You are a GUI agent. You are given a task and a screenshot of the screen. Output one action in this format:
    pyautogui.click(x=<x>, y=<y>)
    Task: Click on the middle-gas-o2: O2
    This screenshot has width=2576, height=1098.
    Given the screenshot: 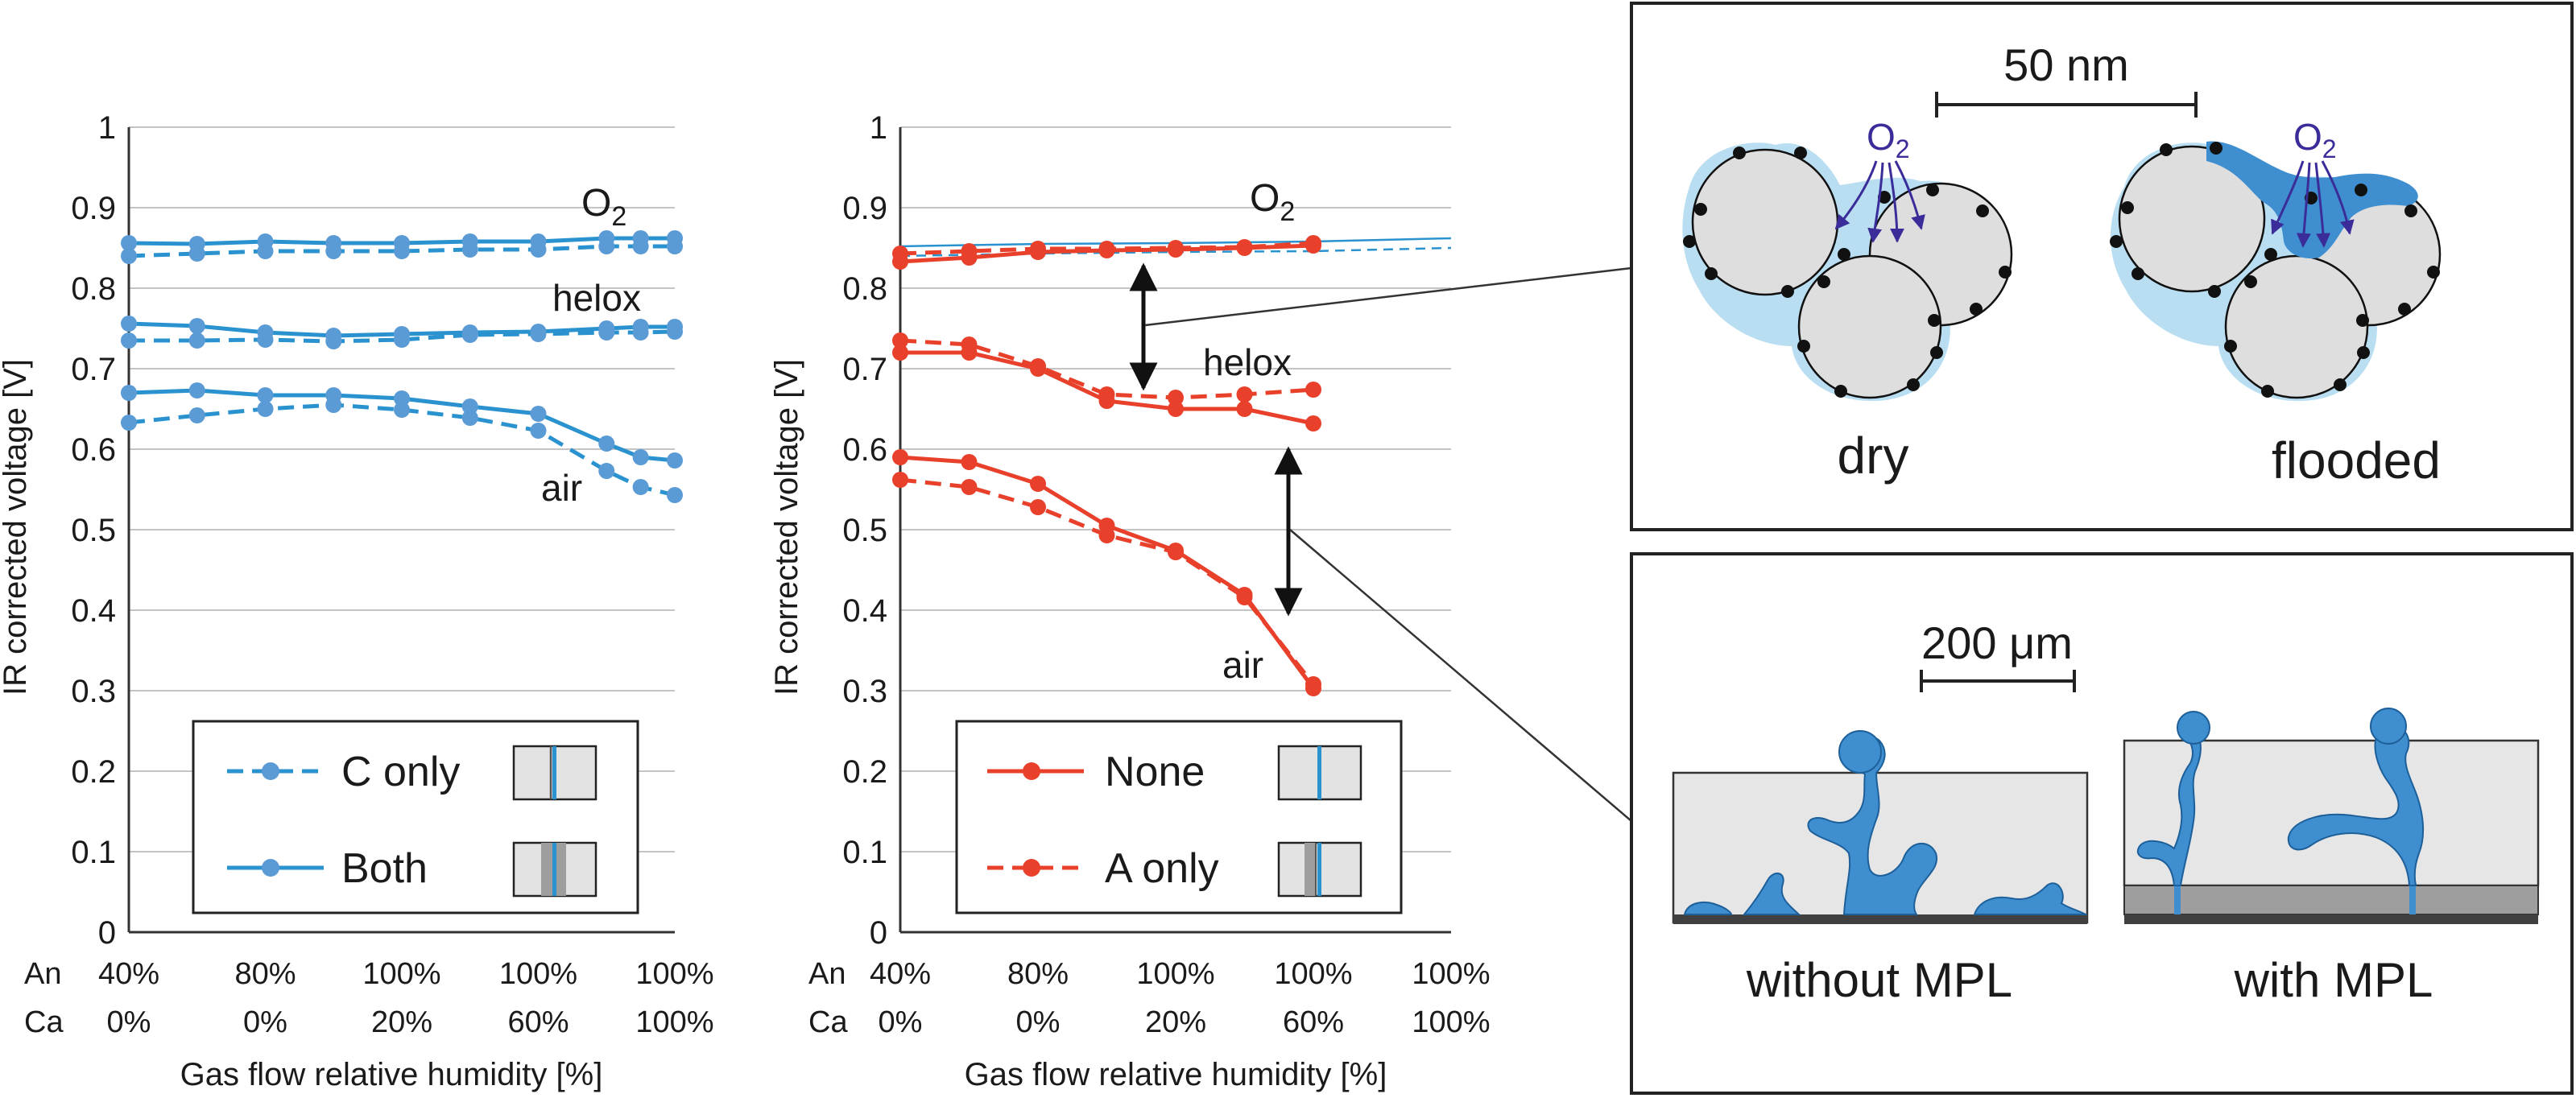 What is the action you would take?
    pyautogui.click(x=1273, y=202)
    